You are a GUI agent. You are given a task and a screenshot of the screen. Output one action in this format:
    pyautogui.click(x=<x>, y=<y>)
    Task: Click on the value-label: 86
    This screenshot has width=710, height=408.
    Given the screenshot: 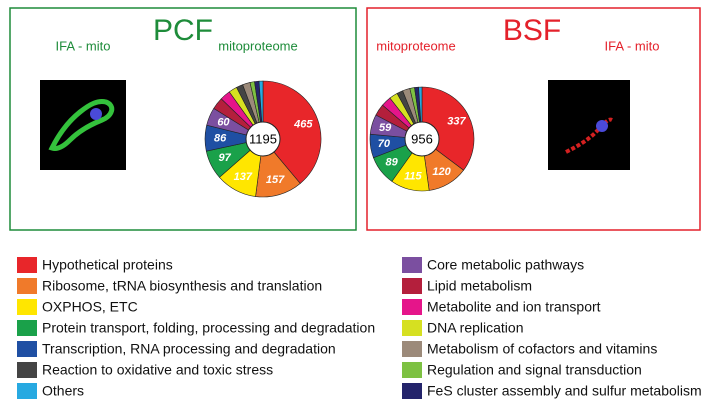 What is the action you would take?
    pyautogui.click(x=220, y=138)
    